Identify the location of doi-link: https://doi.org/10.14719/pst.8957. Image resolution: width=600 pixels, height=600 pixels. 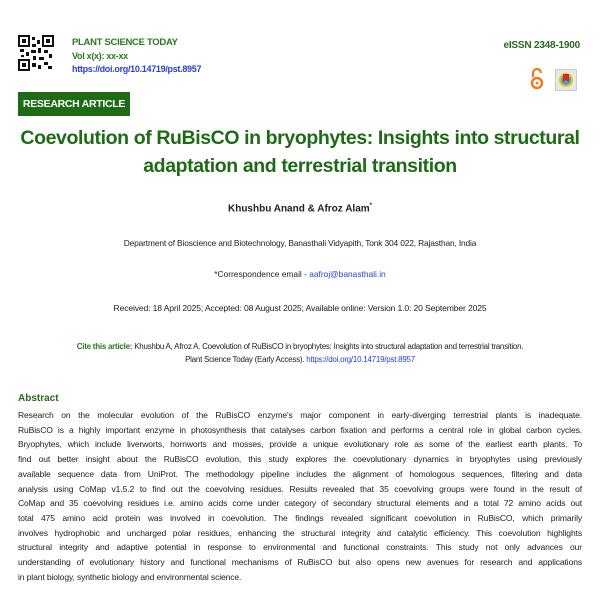
(137, 69).